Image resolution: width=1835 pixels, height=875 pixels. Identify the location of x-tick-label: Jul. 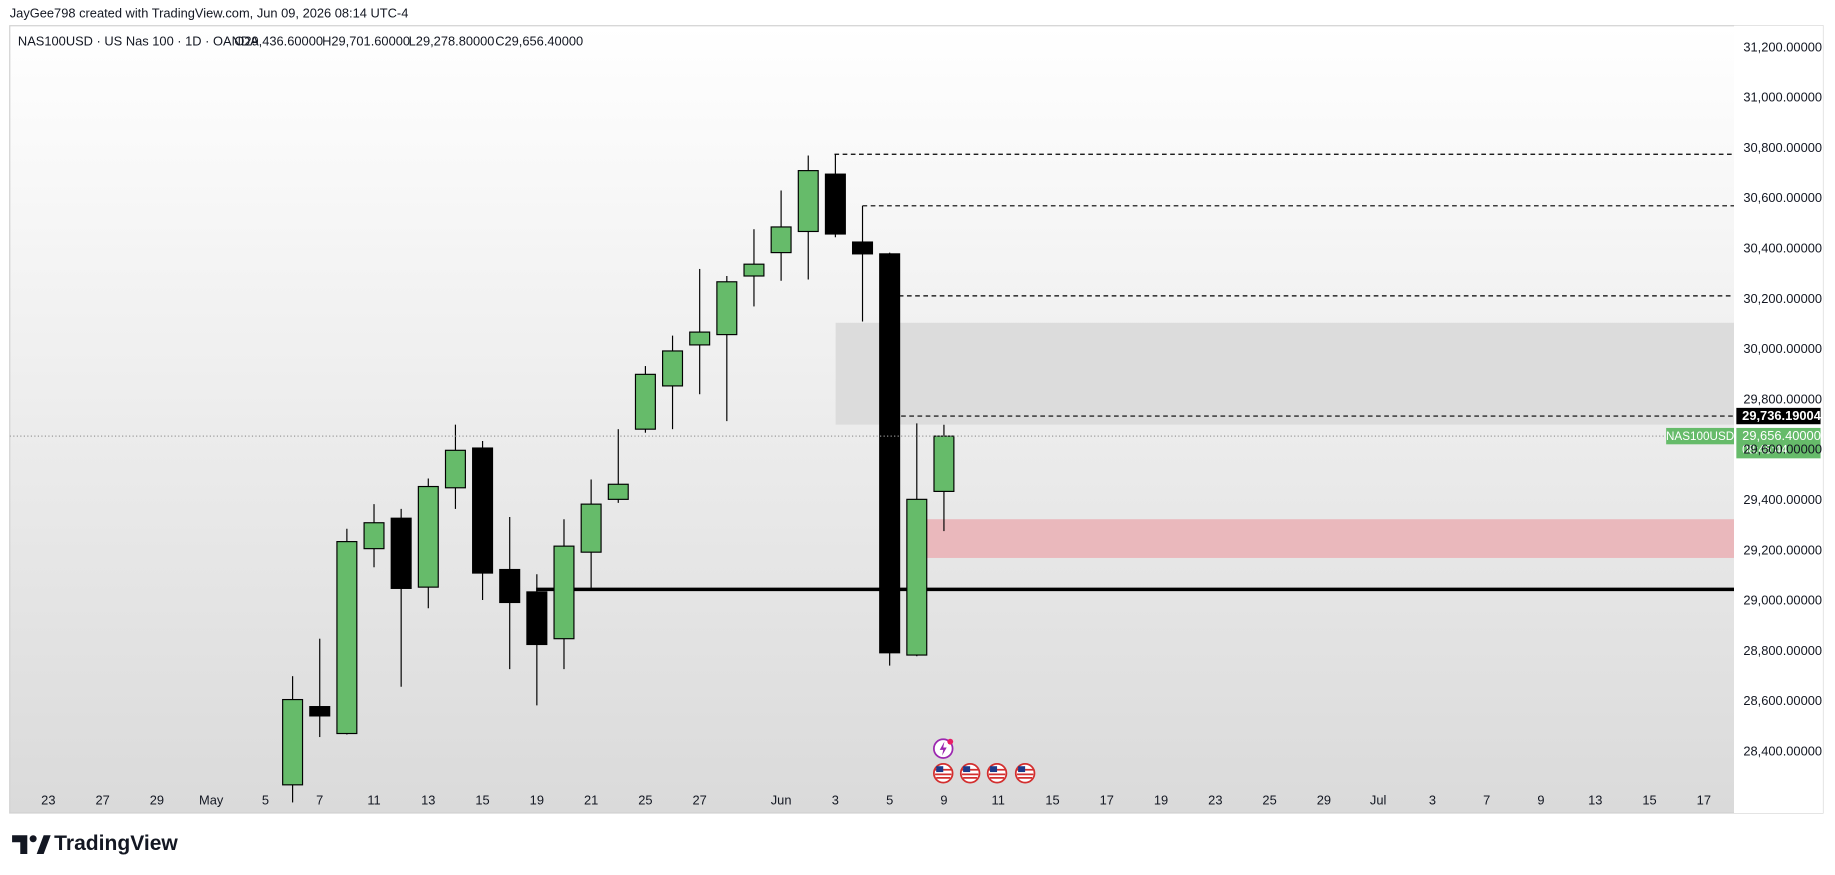
(1378, 800).